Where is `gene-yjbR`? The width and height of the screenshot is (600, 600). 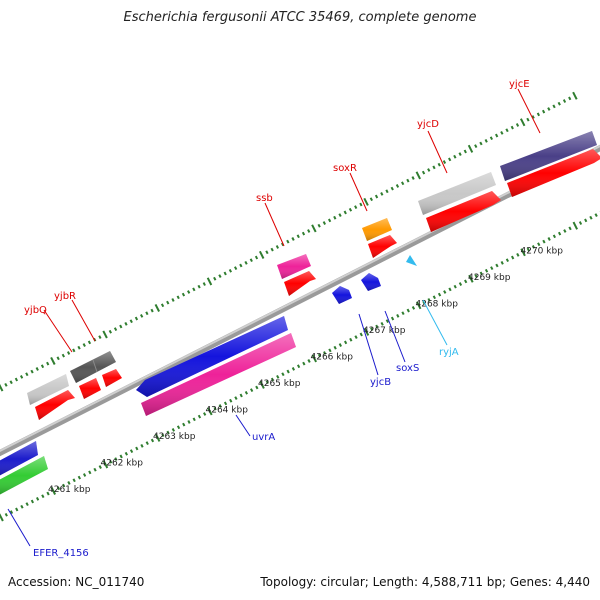 gene-yjbR is located at coordinates (93, 367).